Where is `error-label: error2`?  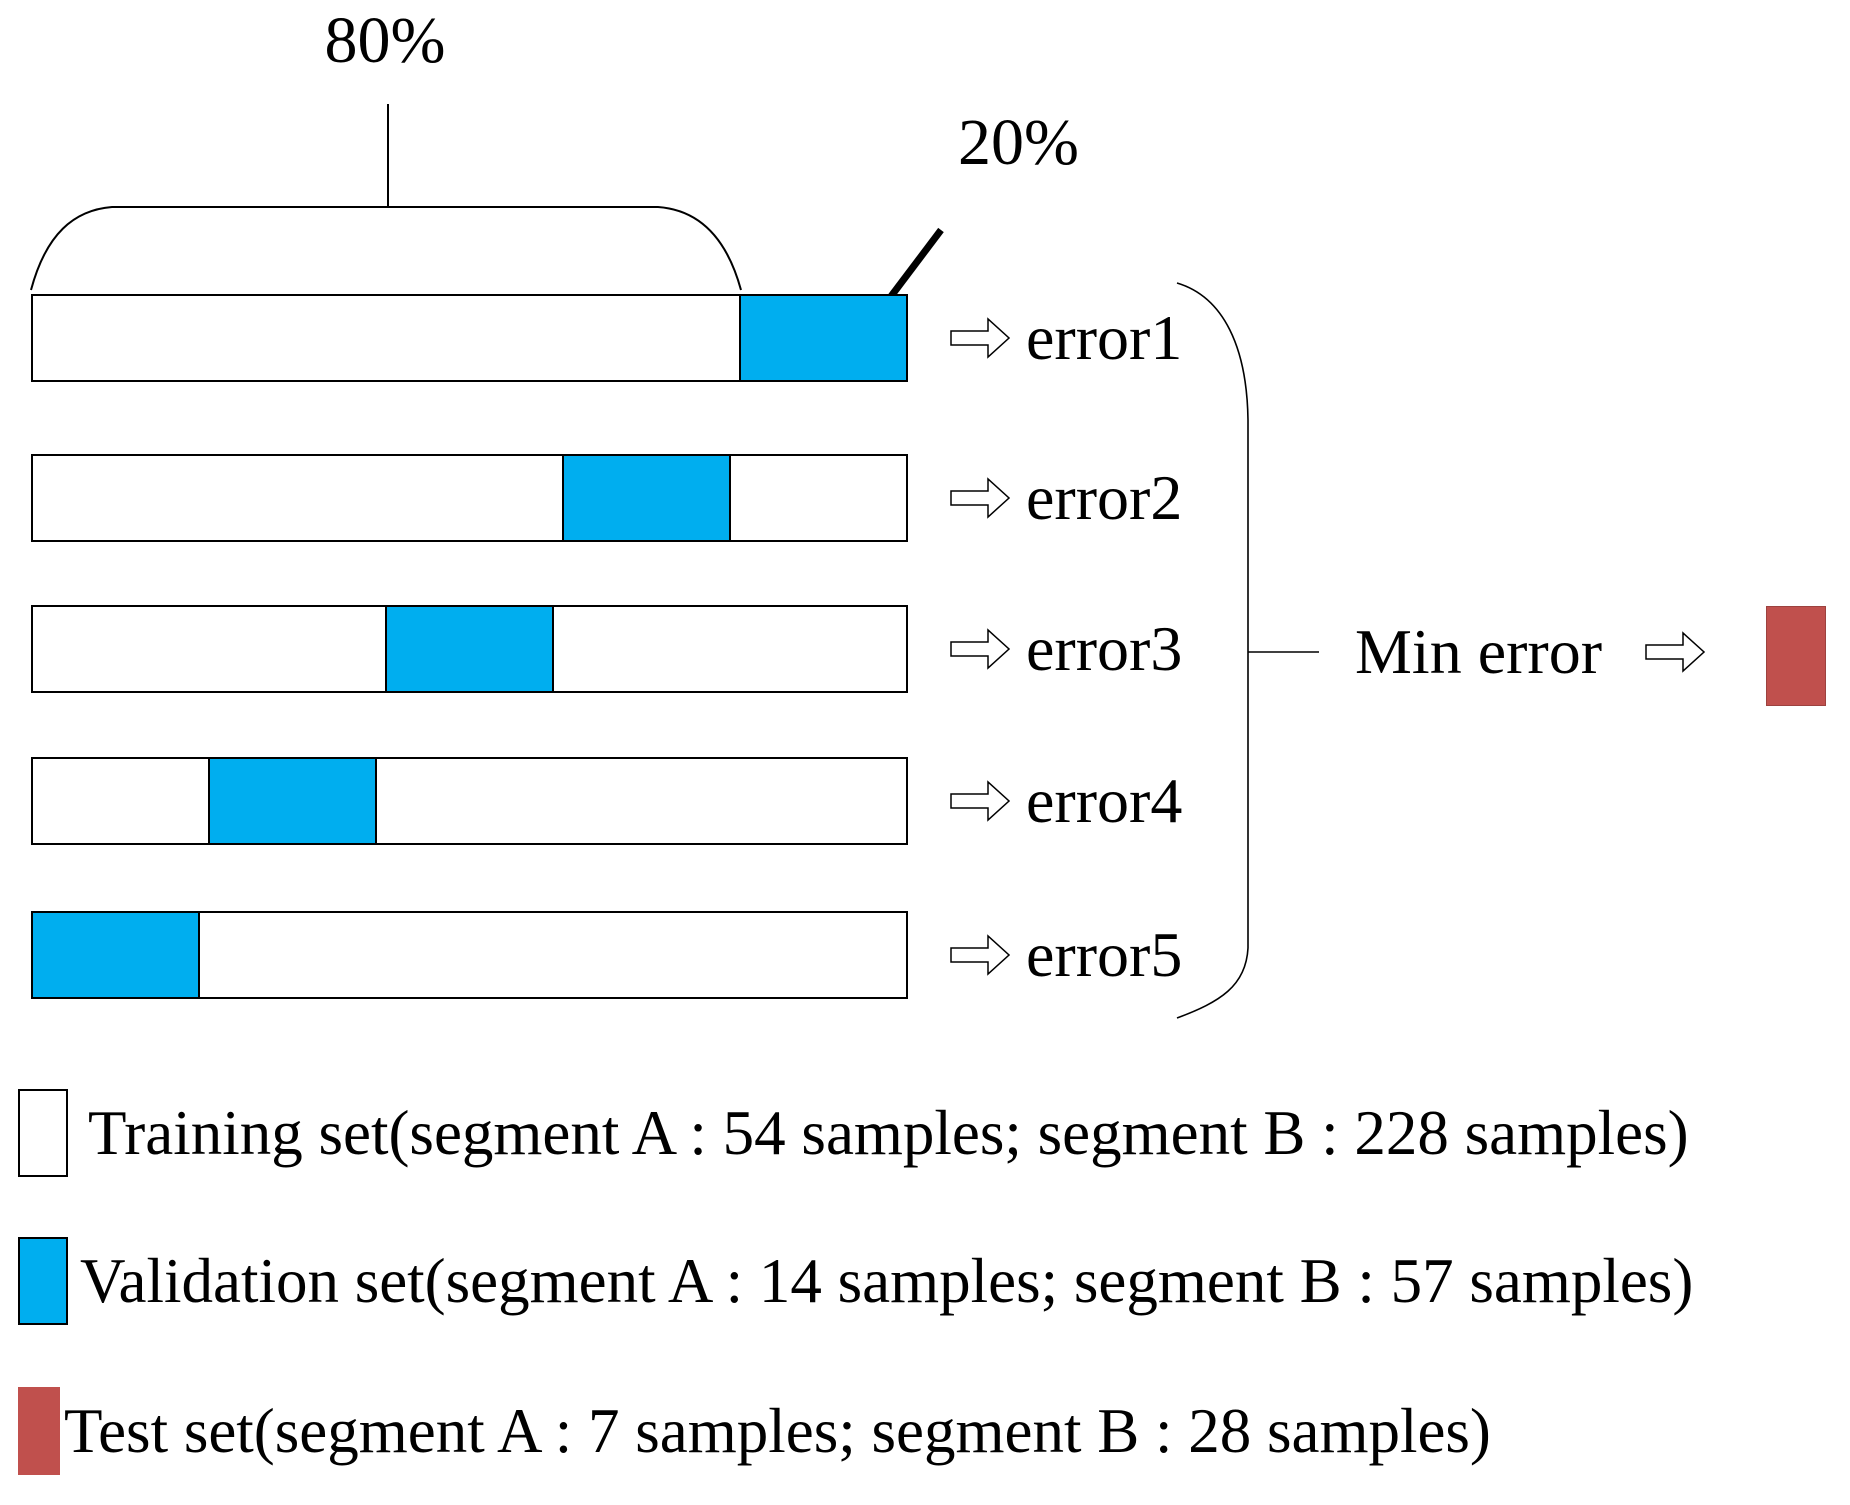 error-label: error2 is located at coordinates (1104, 497).